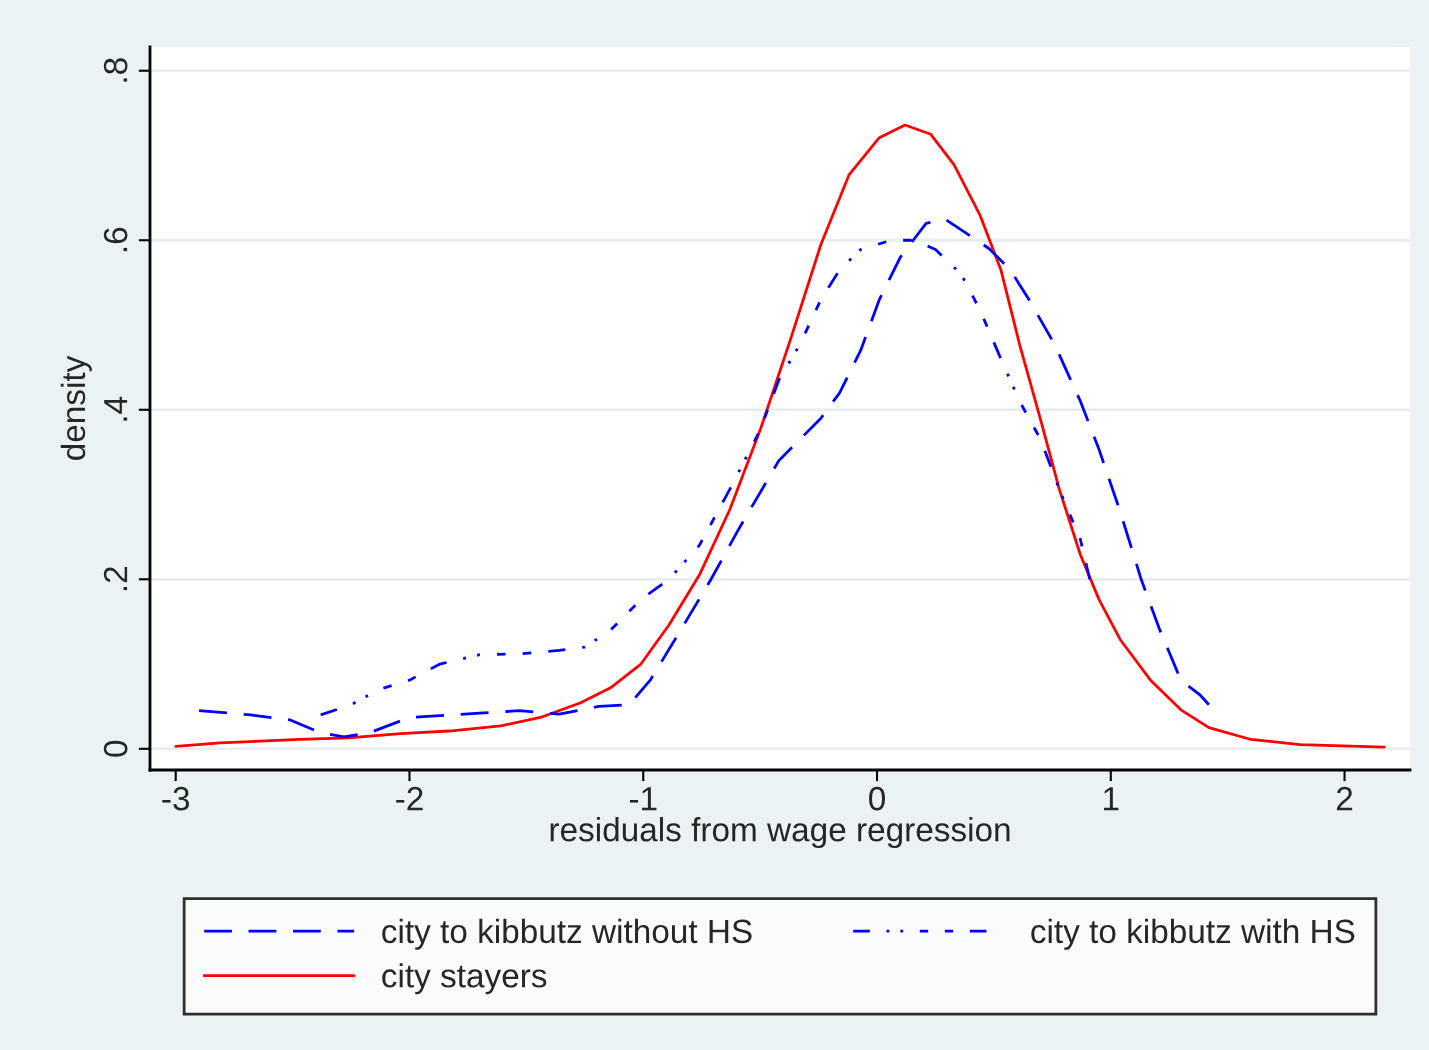 The width and height of the screenshot is (1429, 1050). Describe the element at coordinates (643, 799) in the screenshot. I see `x-tick-label: -1` at that location.